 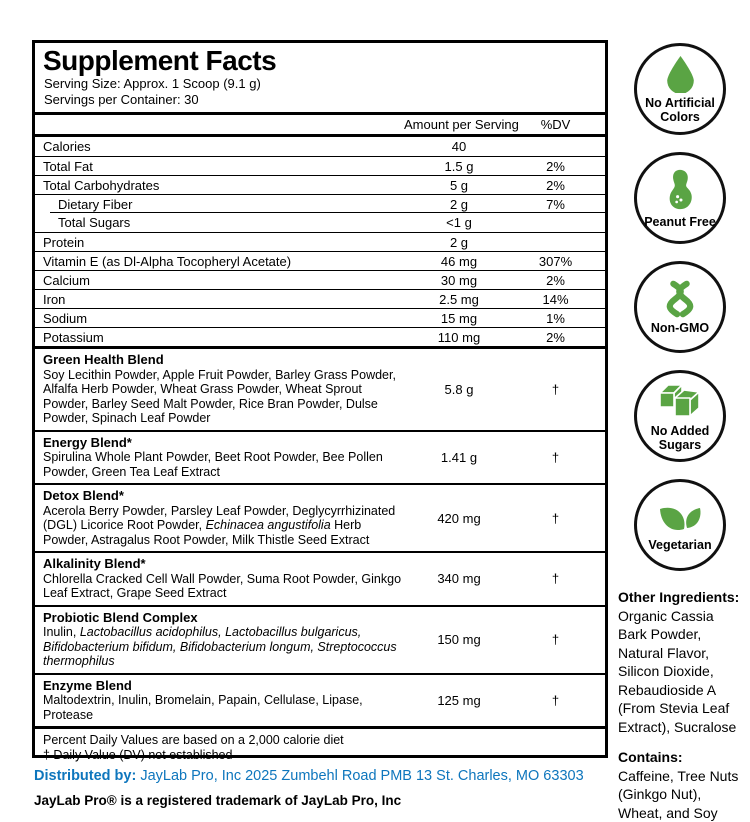 I want to click on blend-name: Probiotic Blend Complex, so click(x=223, y=618).